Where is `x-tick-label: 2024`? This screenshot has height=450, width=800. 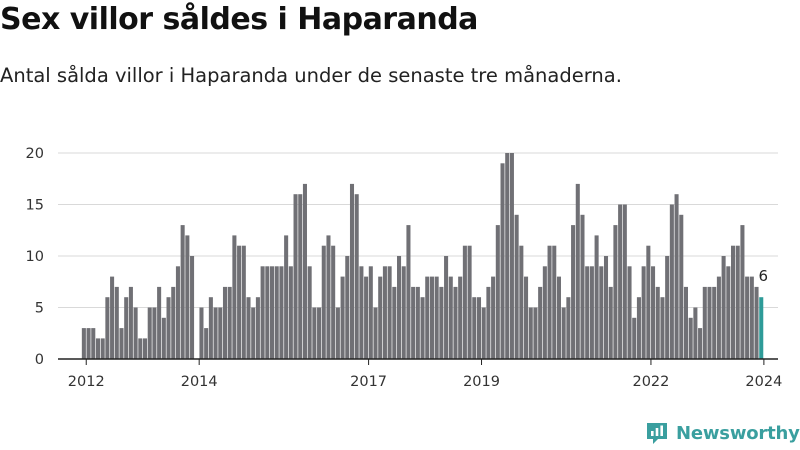
x-tick-label: 2024 is located at coordinates (763, 382).